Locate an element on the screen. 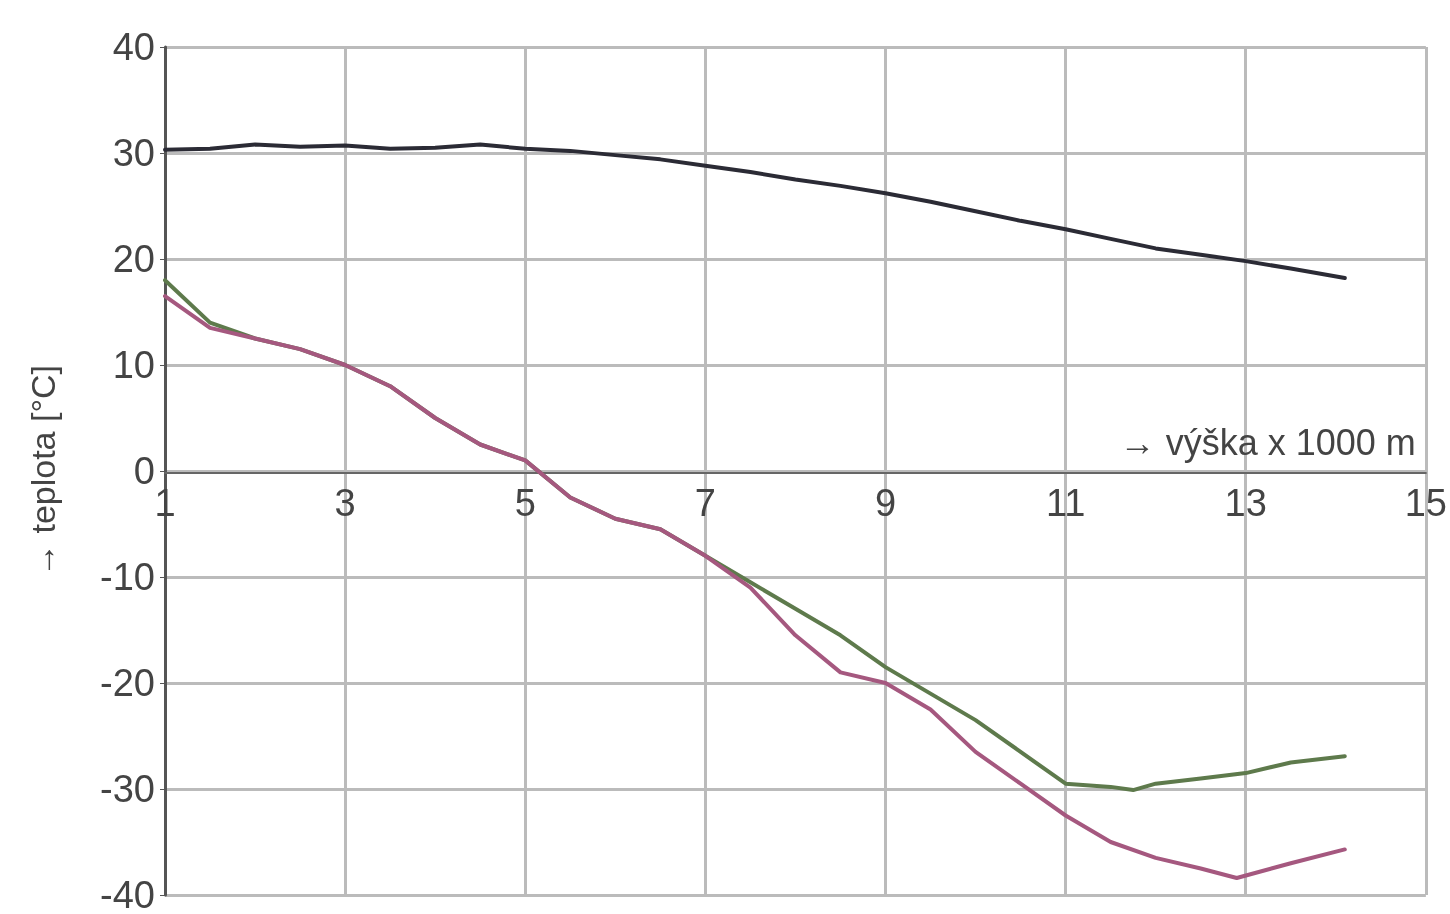 The width and height of the screenshot is (1450, 914). y-tick-label: 20 is located at coordinates (133, 259).